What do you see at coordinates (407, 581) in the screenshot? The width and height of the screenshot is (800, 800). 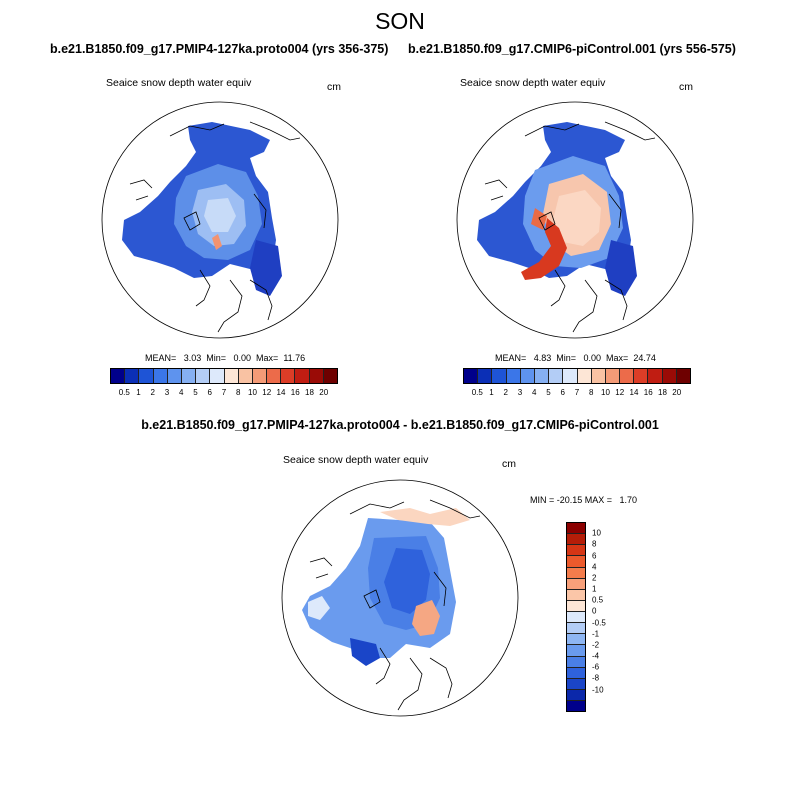 I see `panel3-diff-deep` at bounding box center [407, 581].